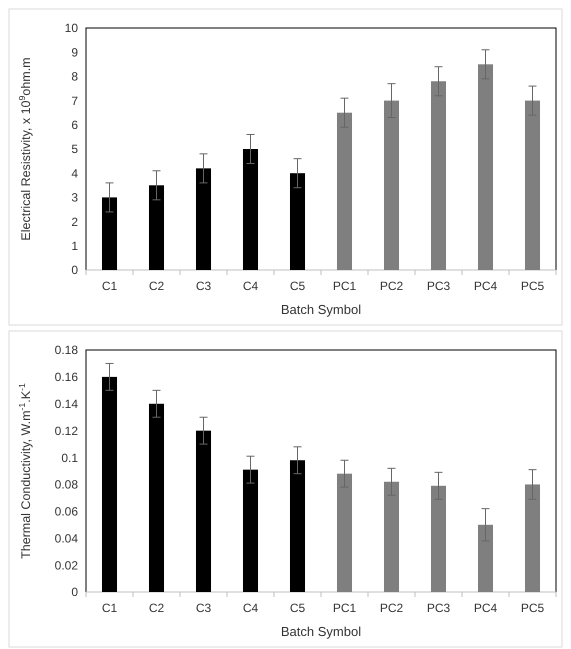 The height and width of the screenshot is (649, 571). What do you see at coordinates (74, 77) in the screenshot?
I see `y-tick-label: 8` at bounding box center [74, 77].